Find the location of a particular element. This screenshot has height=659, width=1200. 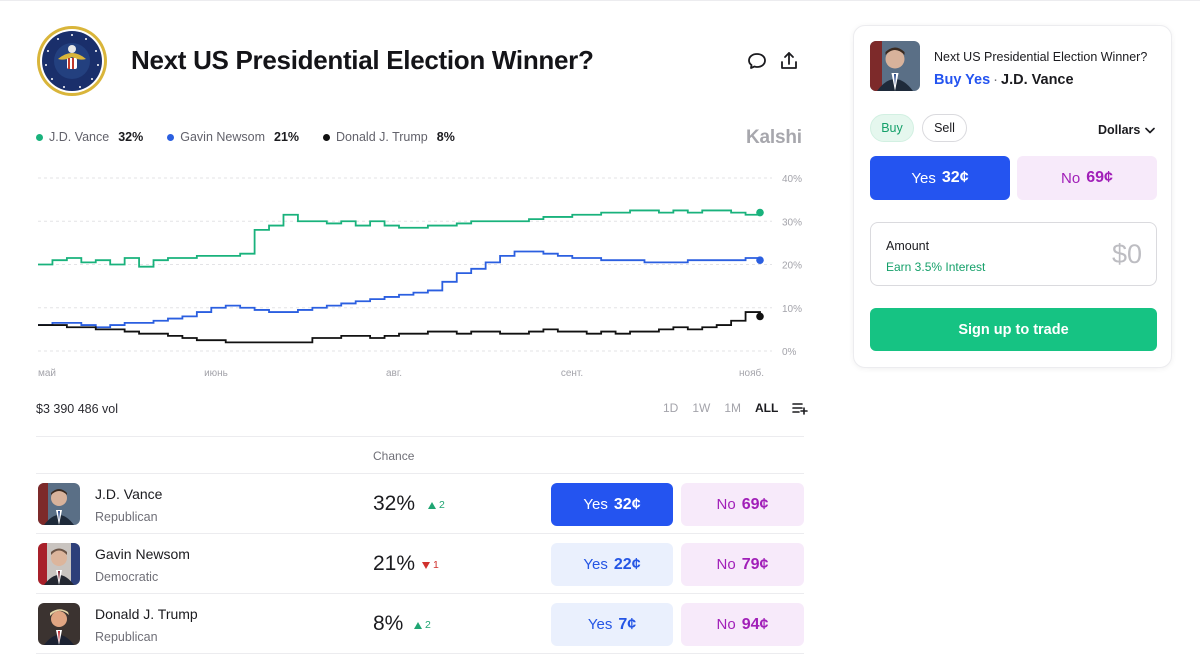

x-tick-label: сент. is located at coordinates (572, 373).